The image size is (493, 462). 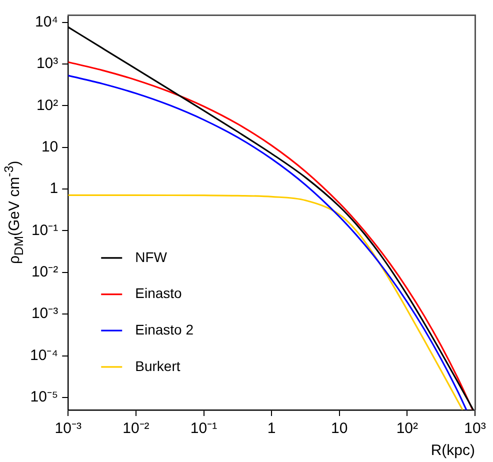 I want to click on legend-label: NFW, so click(x=151, y=256).